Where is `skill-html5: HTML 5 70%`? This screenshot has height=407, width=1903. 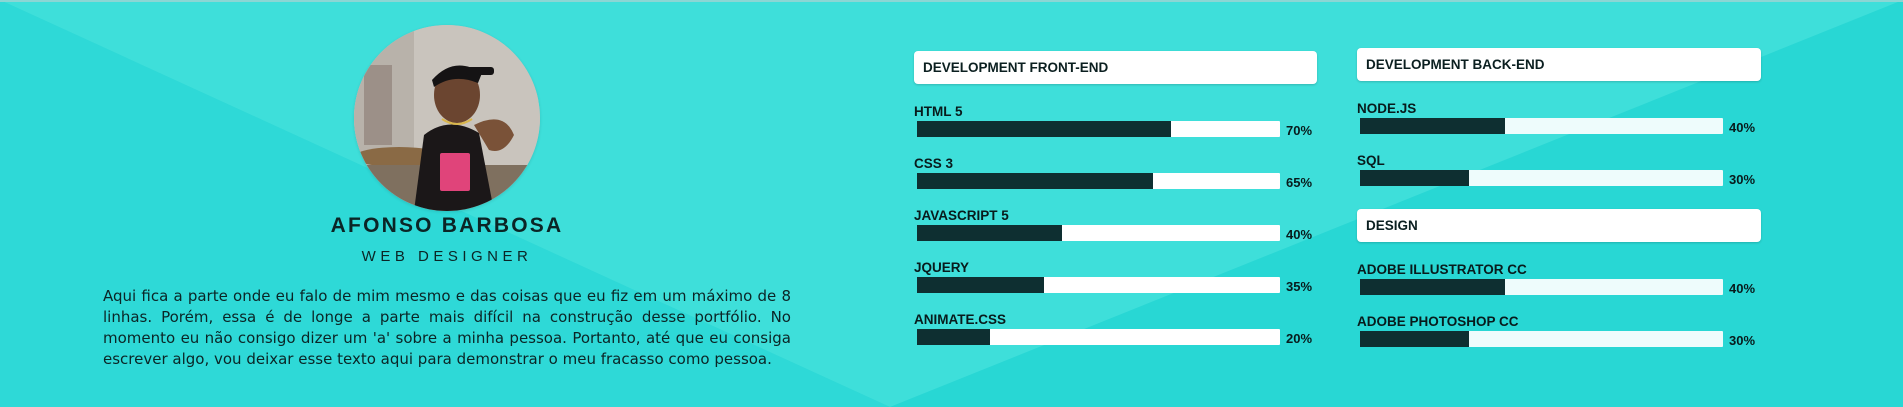
skill-html5: HTML 5 70% is located at coordinates (1115, 130).